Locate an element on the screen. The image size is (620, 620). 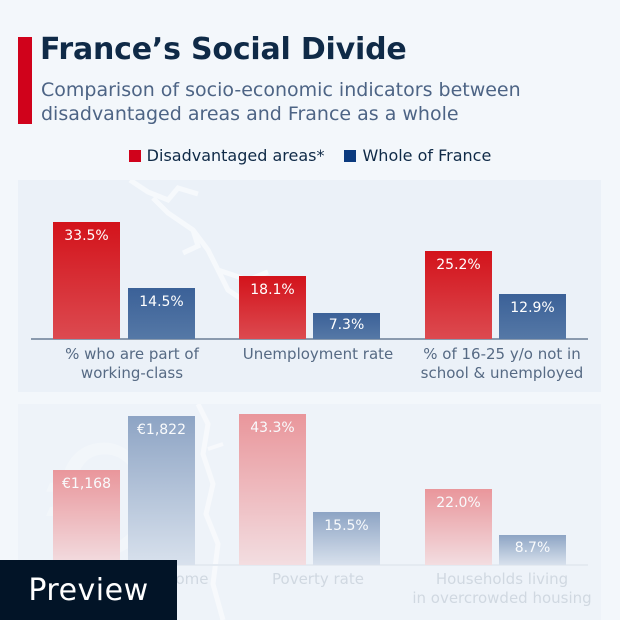
category-label-line: in overcrowded housing is located at coordinates (502, 598).